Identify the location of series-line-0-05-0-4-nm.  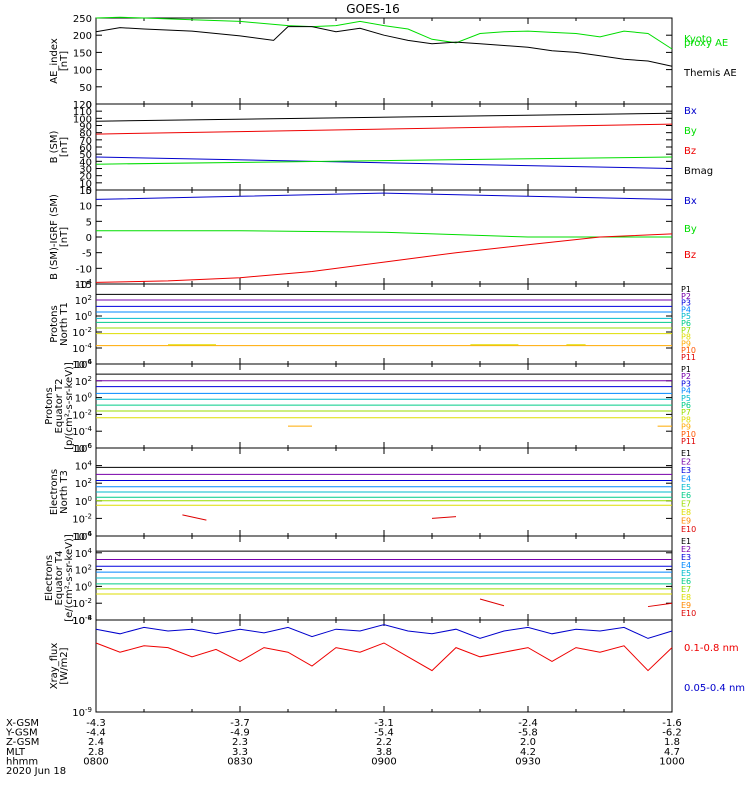
(384, 631).